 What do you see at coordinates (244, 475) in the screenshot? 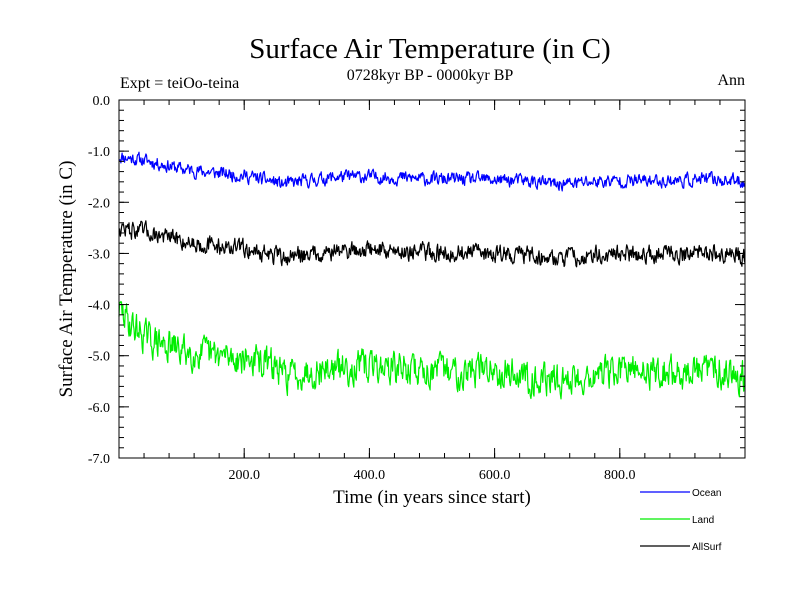
I see `x-tick-label: 200.0` at bounding box center [244, 475].